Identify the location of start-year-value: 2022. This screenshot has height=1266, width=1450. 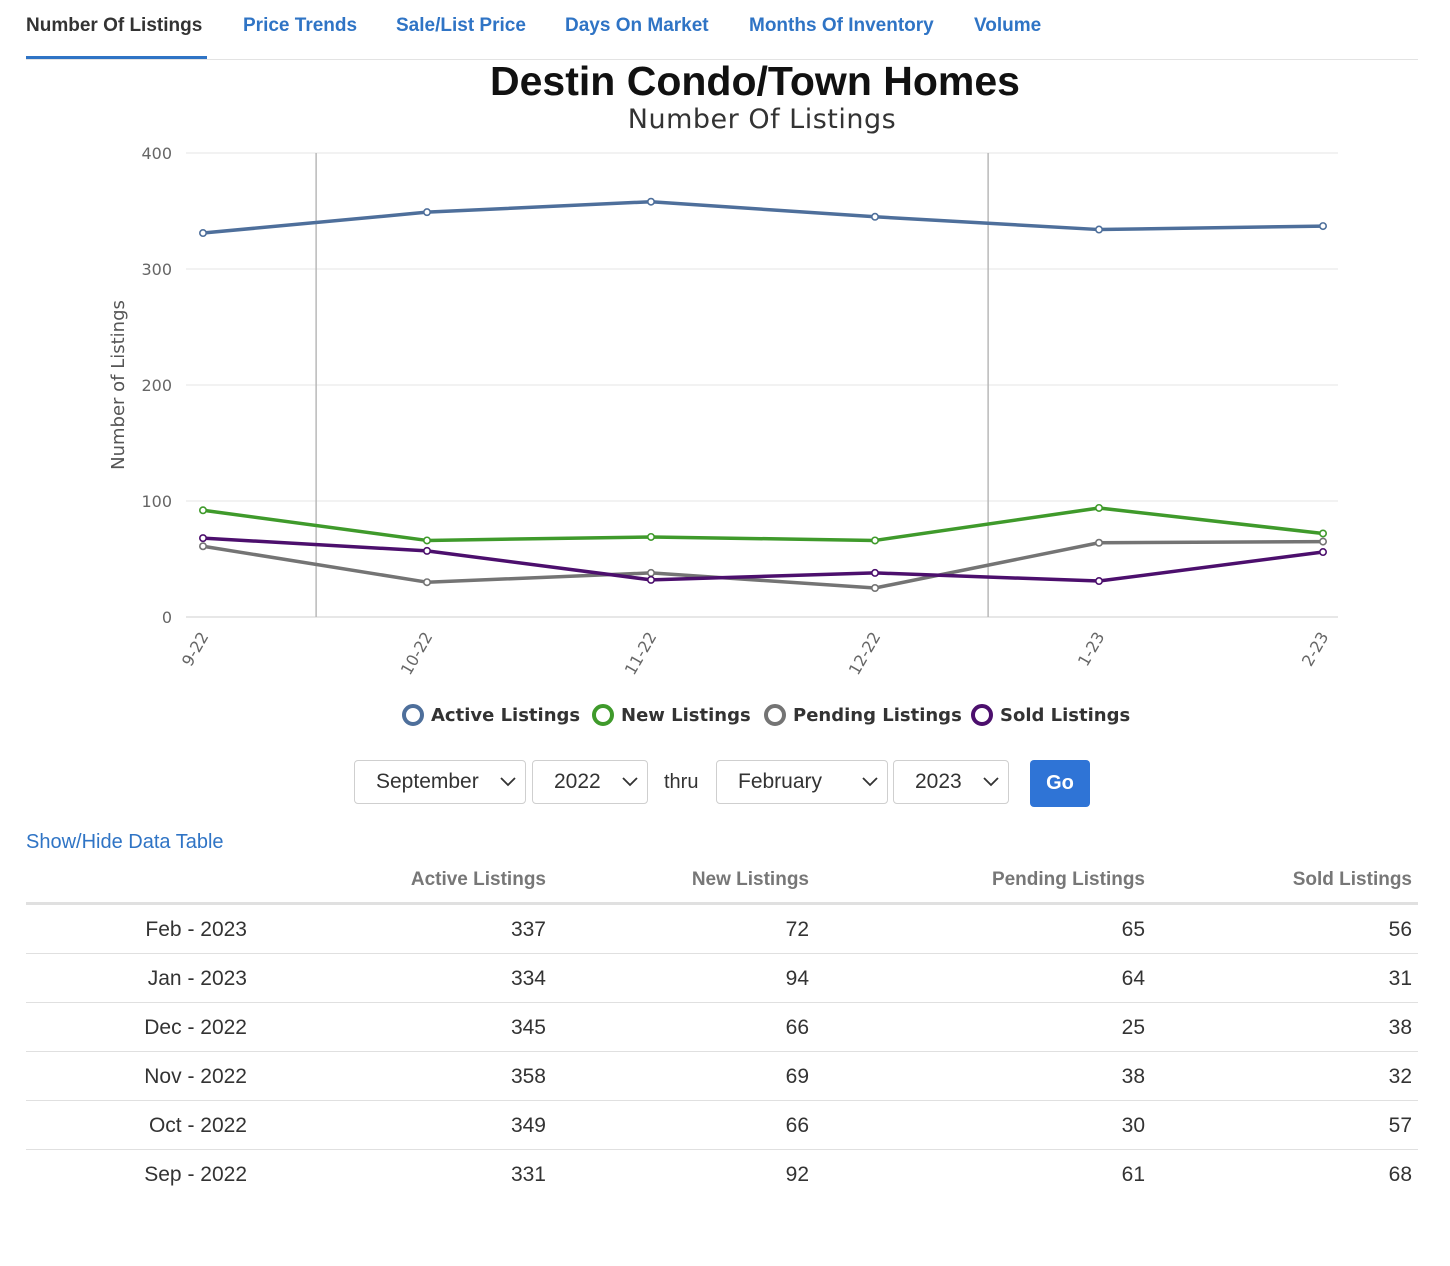
(577, 781).